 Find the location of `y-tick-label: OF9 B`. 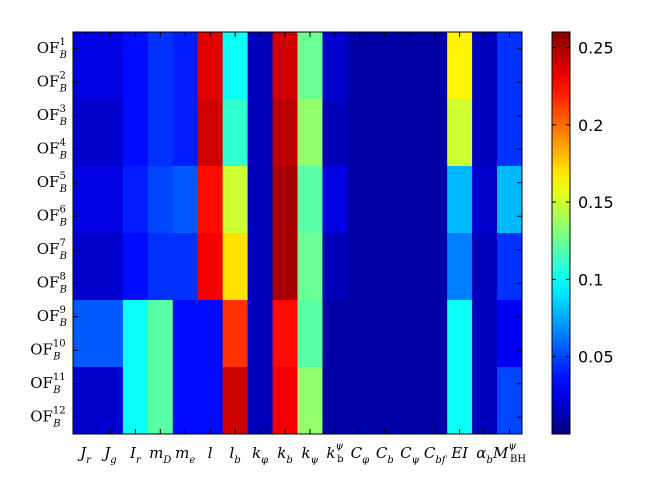

y-tick-label: OF9 B is located at coordinates (52, 317).